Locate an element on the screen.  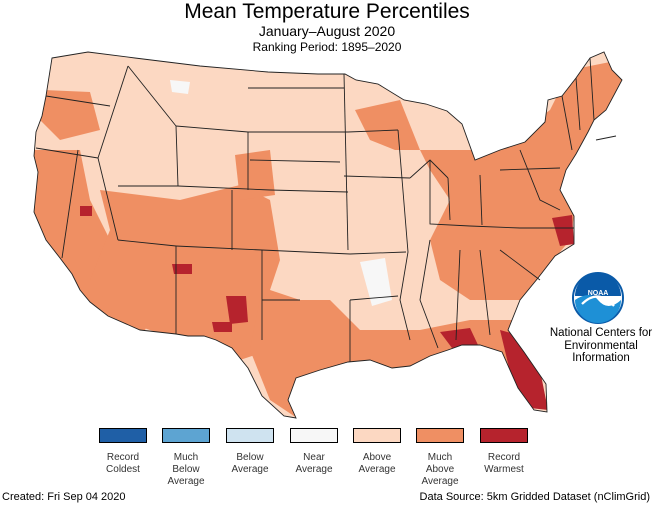
legend-swatch-near is located at coordinates (314, 435).